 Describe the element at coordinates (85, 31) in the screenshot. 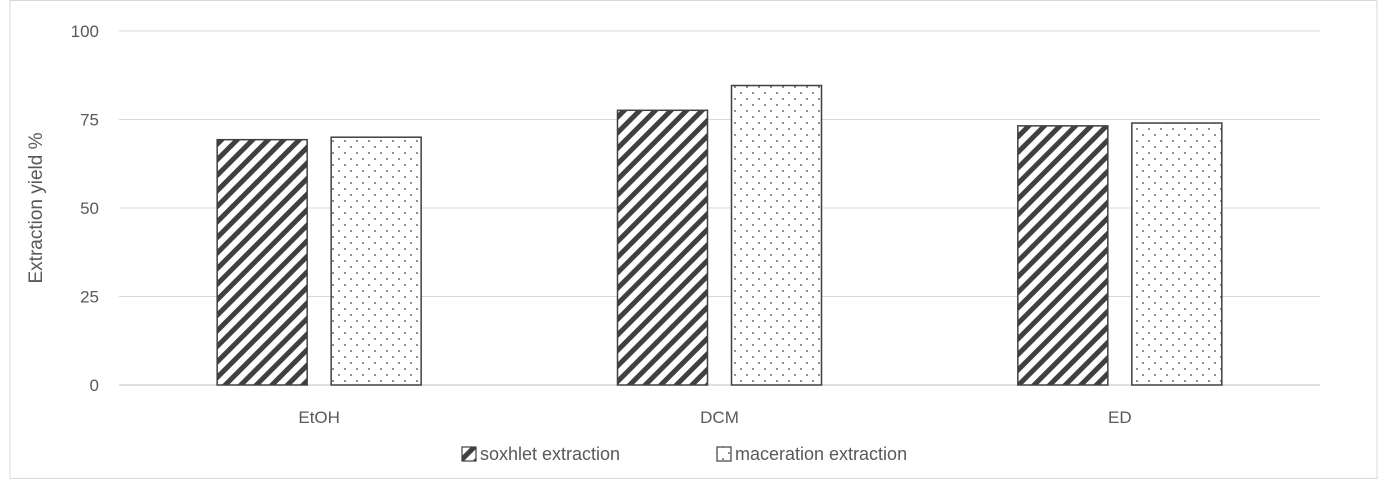

I see `y-tick-label: 100` at that location.